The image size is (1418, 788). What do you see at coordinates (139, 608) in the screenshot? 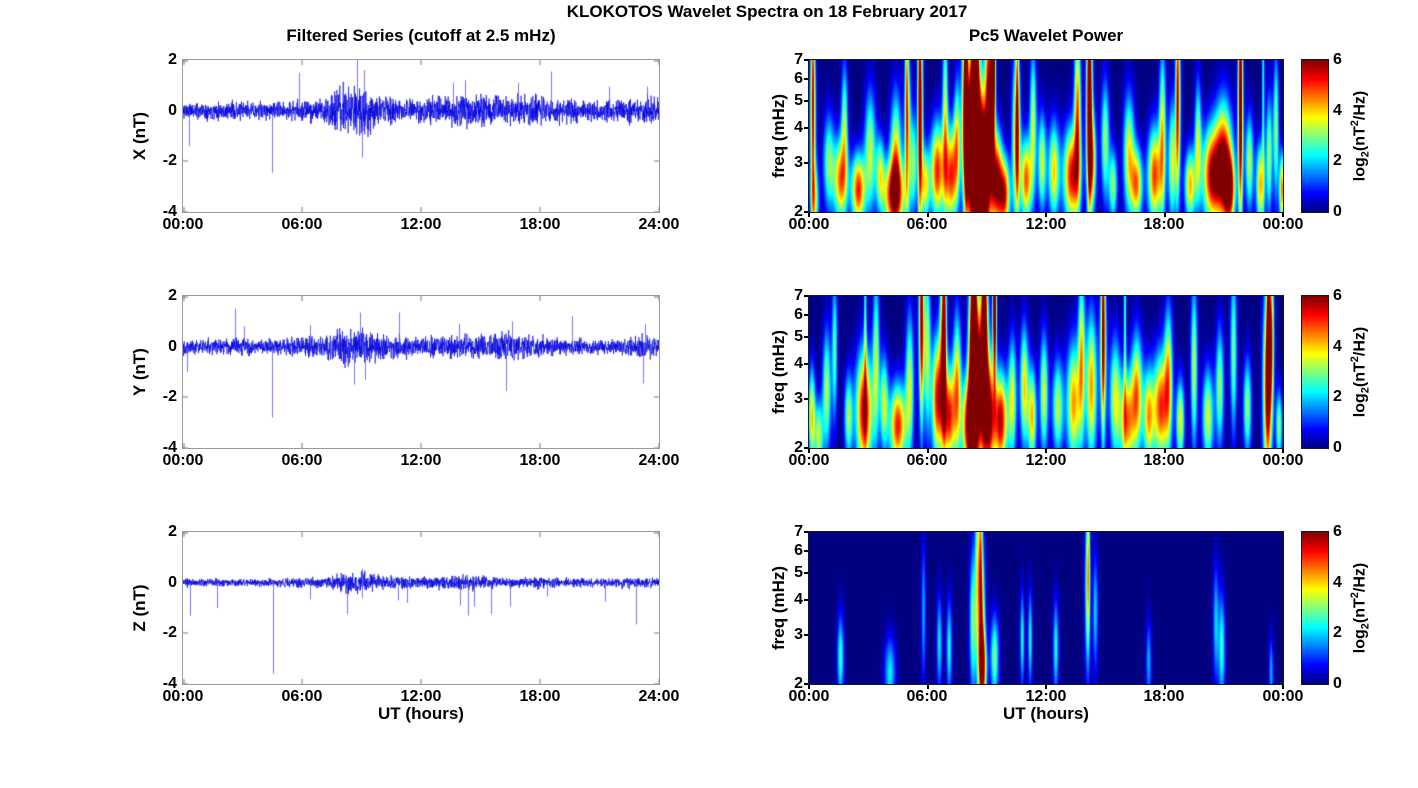
I see `y-axis-label: Z (nT)` at bounding box center [139, 608].